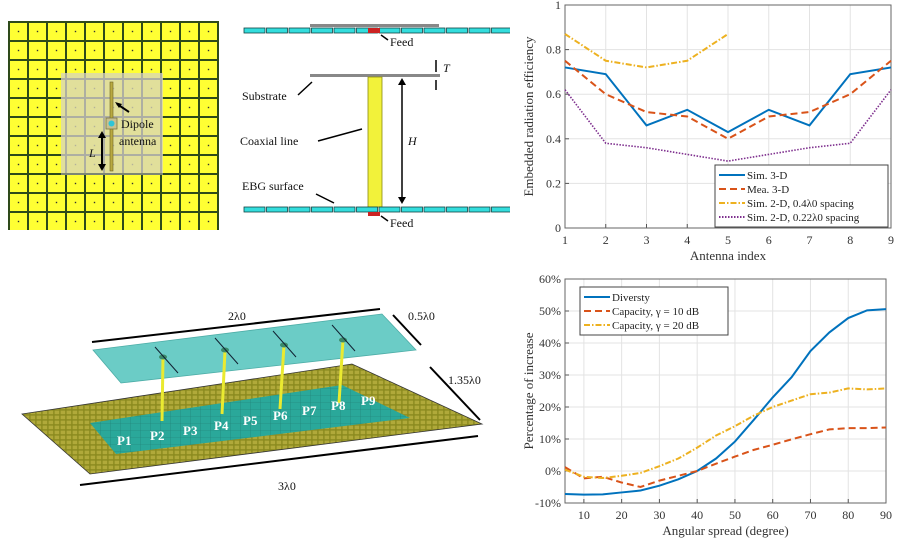  I want to click on x-axis-label: Antenna index, so click(728, 255).